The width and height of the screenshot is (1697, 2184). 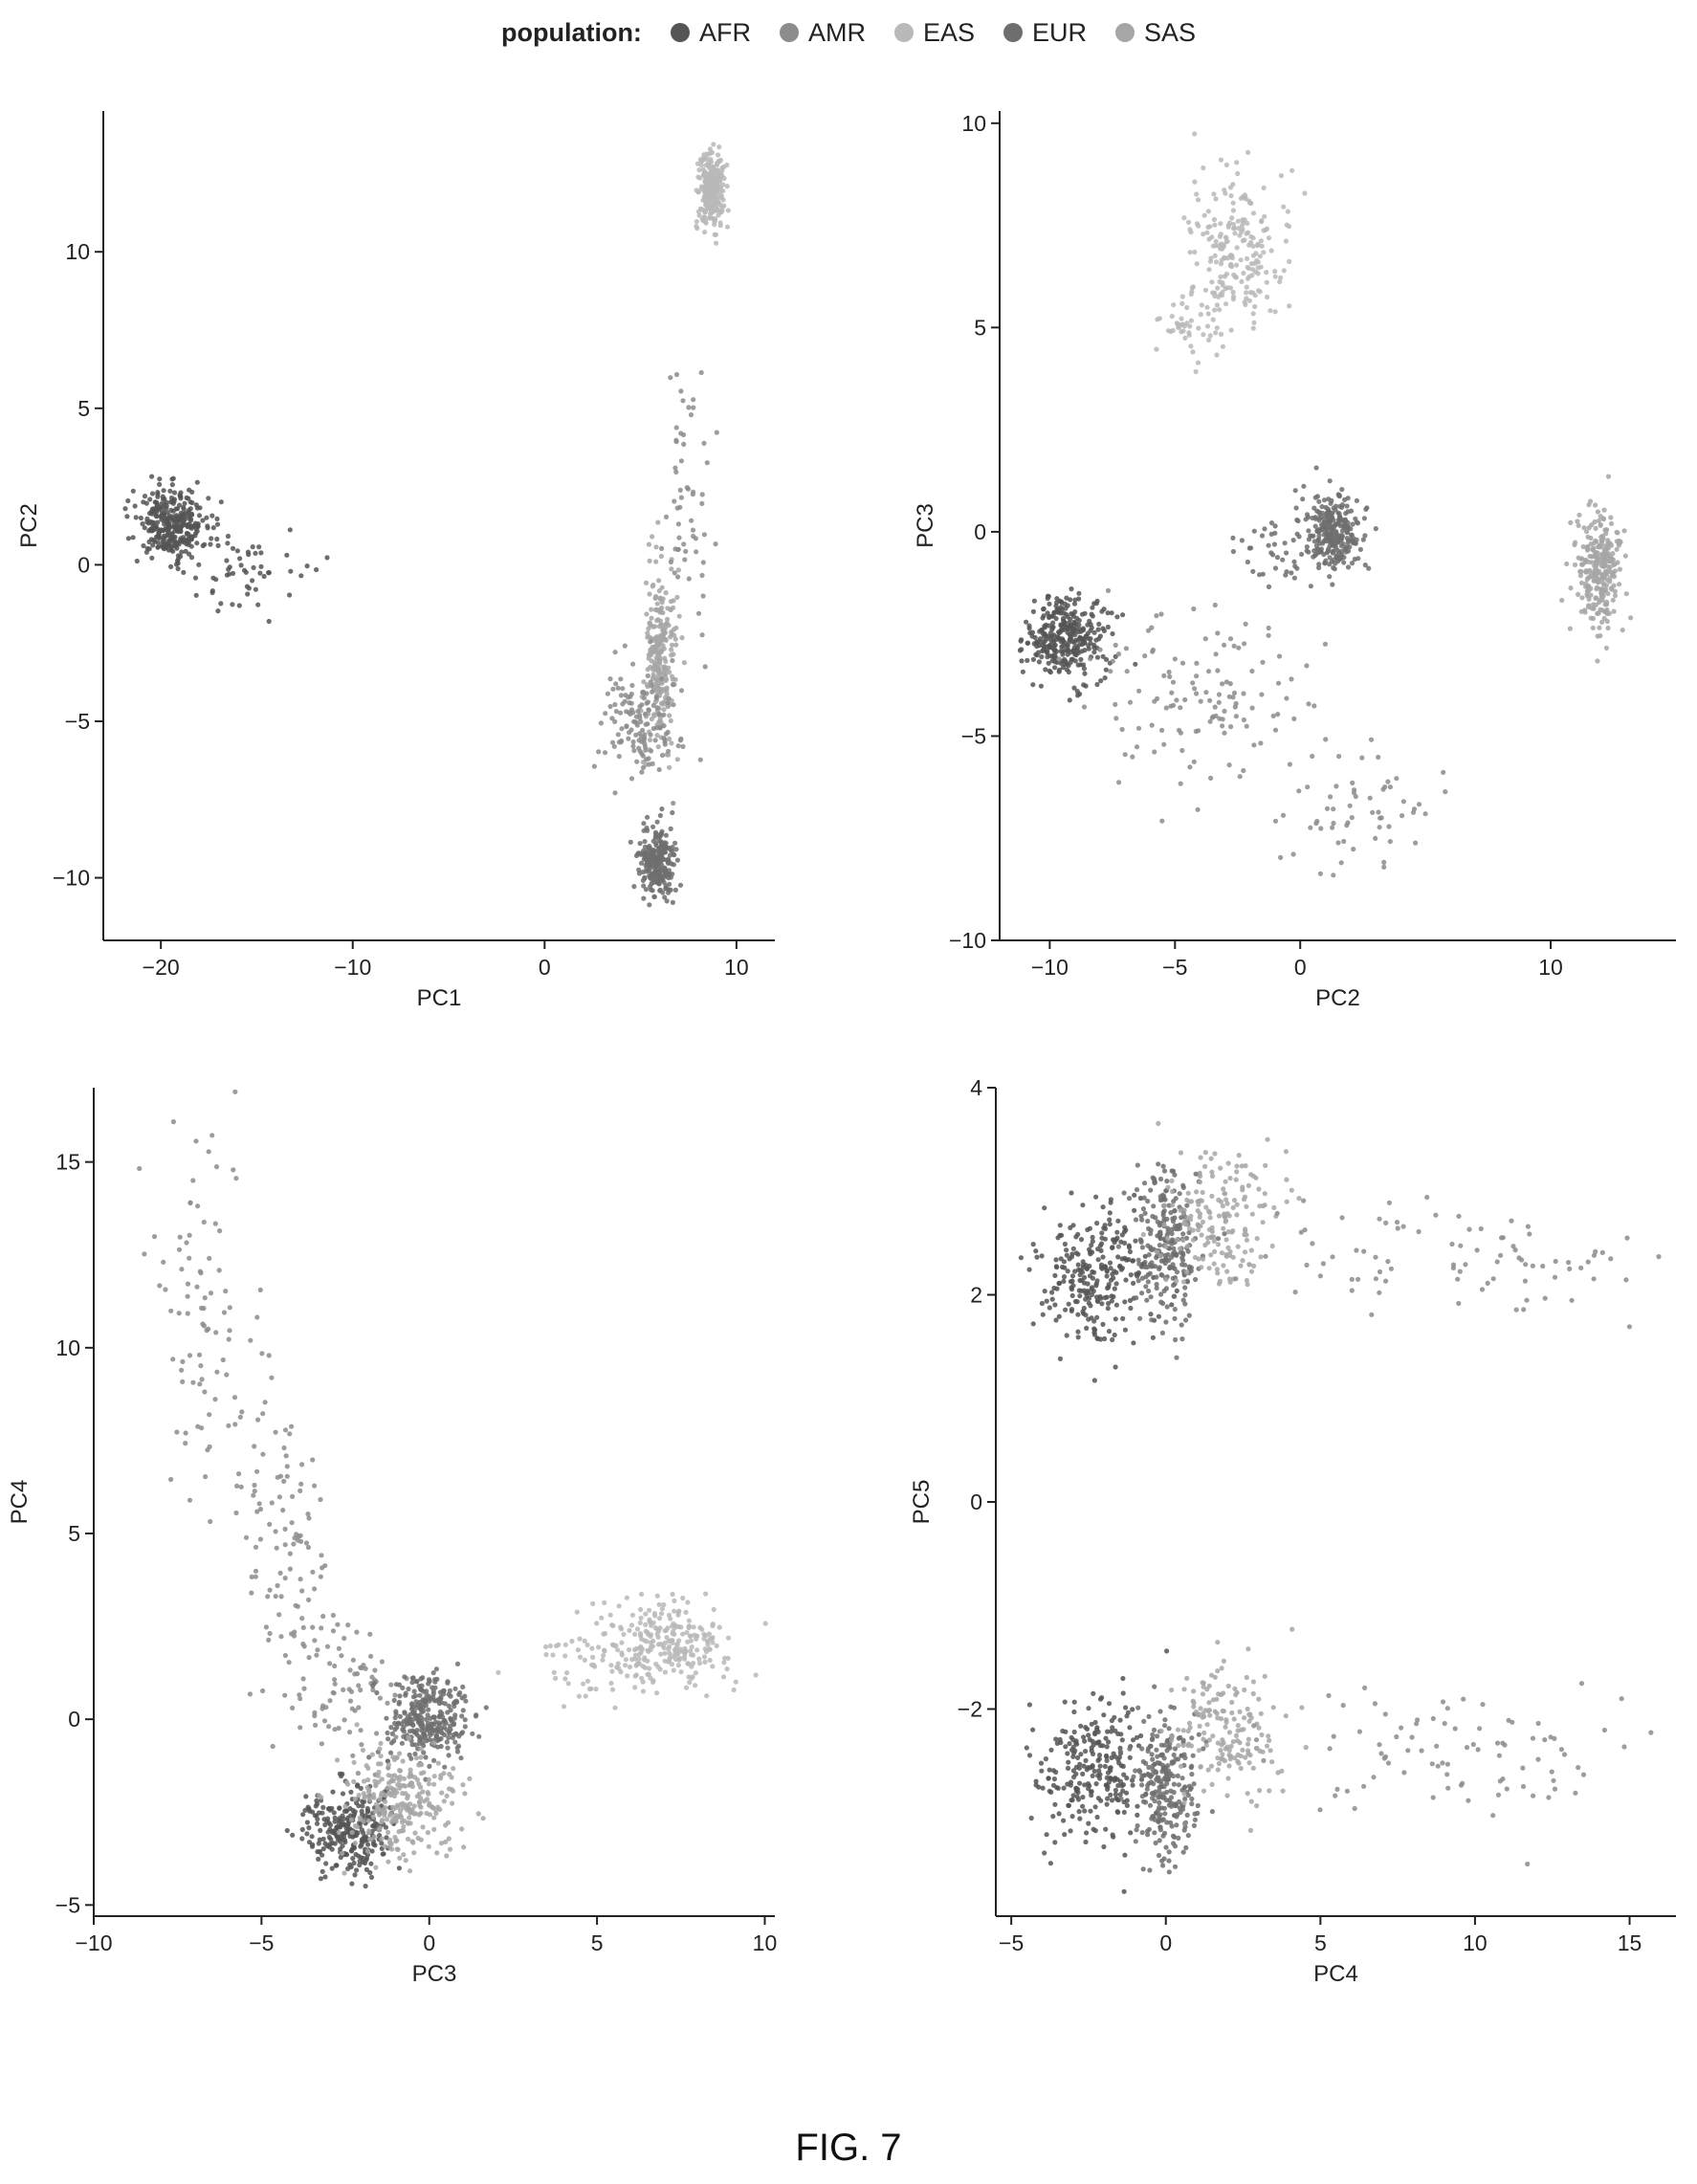 I want to click on y-tick-label: 2, so click(x=976, y=1296).